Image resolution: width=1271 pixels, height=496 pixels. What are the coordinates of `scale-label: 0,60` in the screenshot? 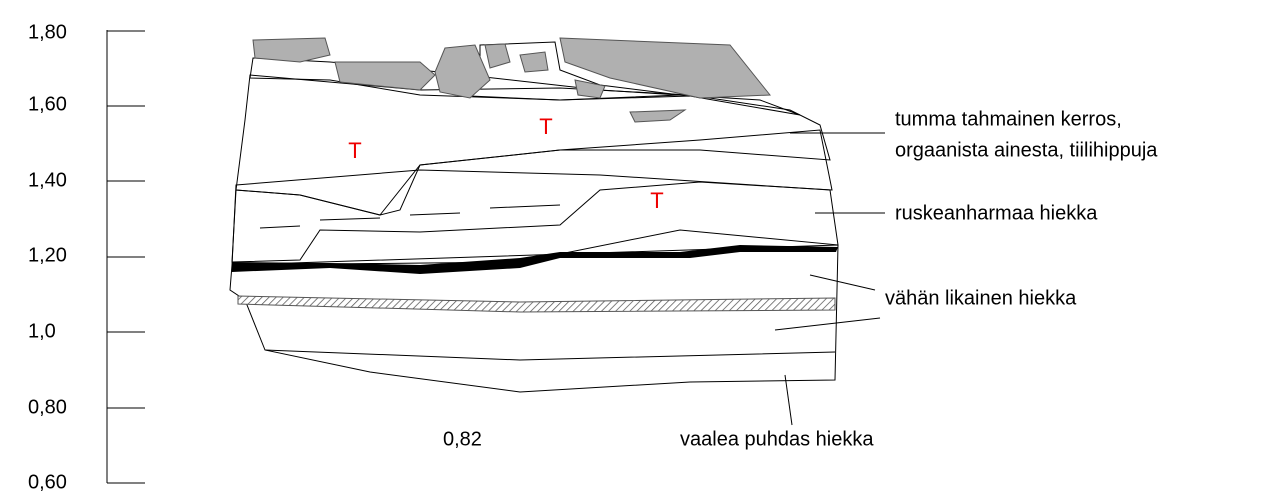 It's located at (47, 482).